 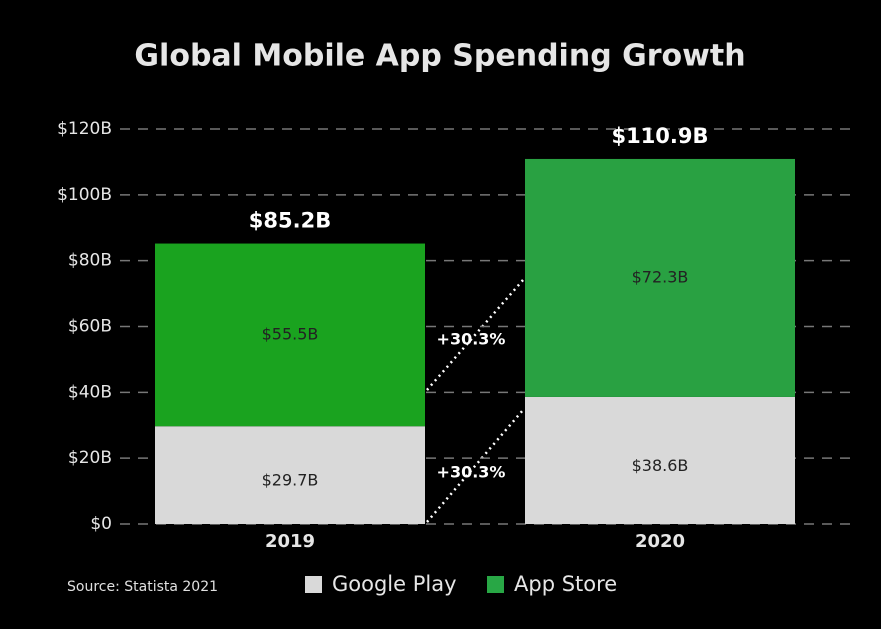 I want to click on x-tick-label: 2019, so click(x=290, y=541).